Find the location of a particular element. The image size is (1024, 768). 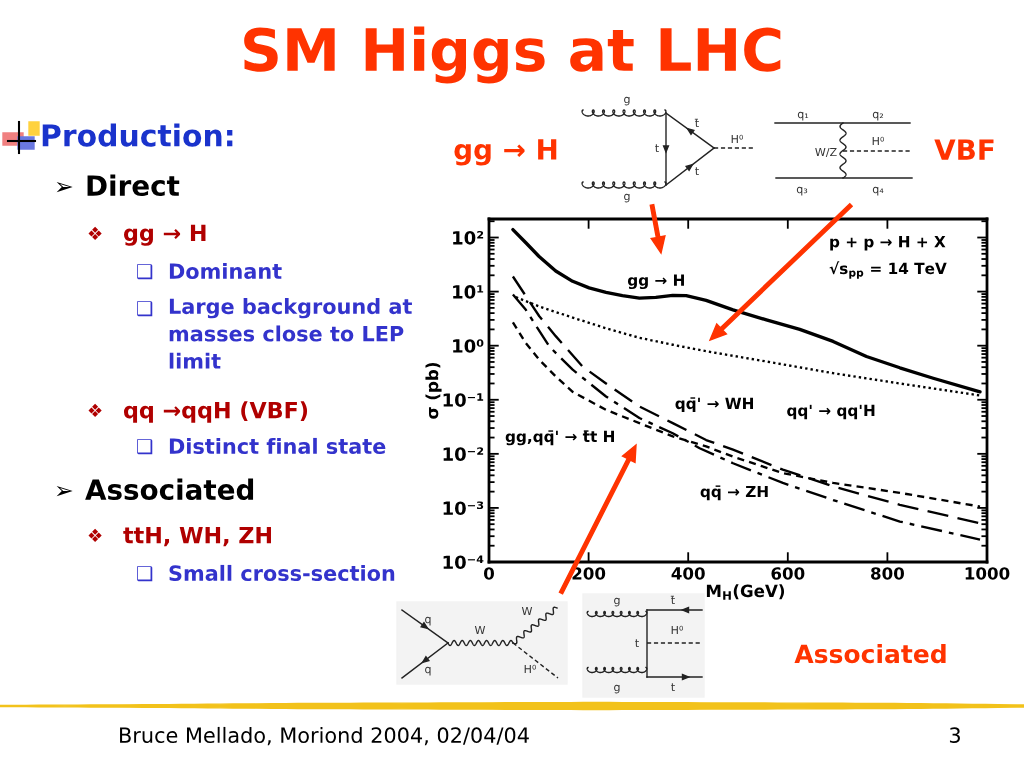

text: Production: is located at coordinates (137, 135).